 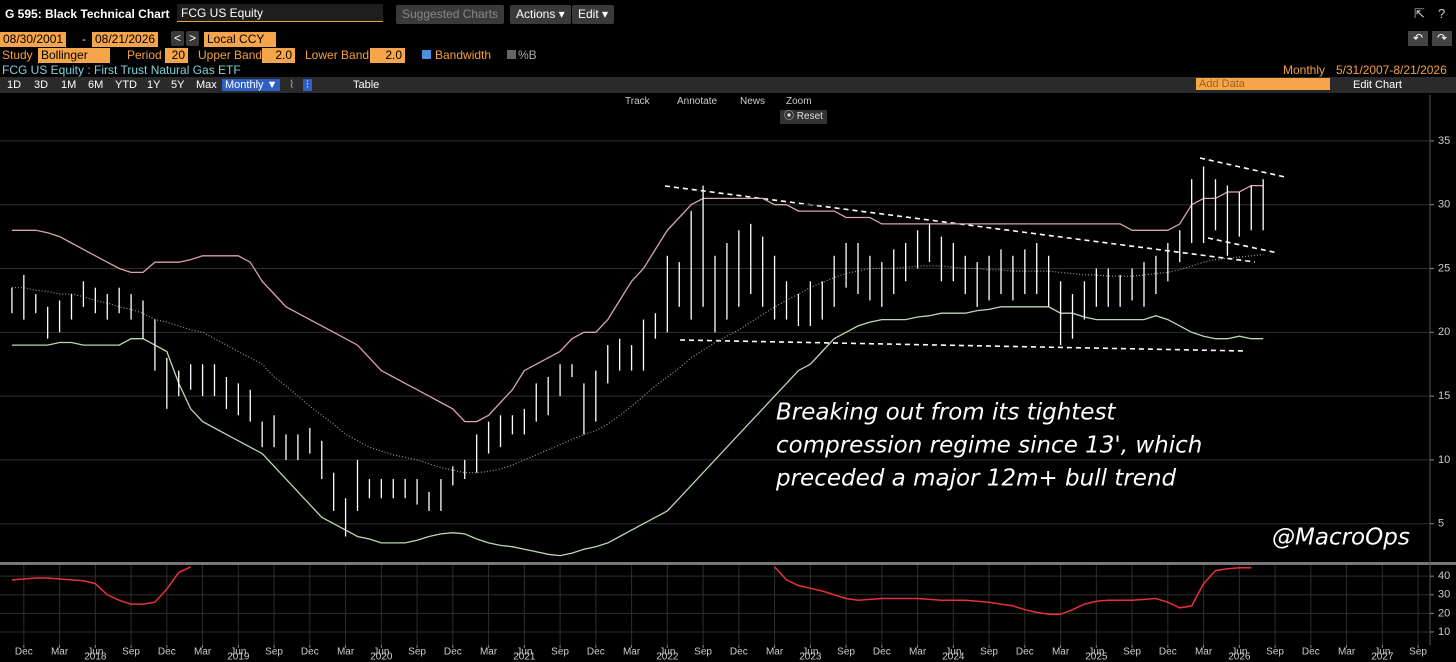 What do you see at coordinates (1391, 70) in the screenshot?
I see `date-range: 5/31/2007-8/21/2026` at bounding box center [1391, 70].